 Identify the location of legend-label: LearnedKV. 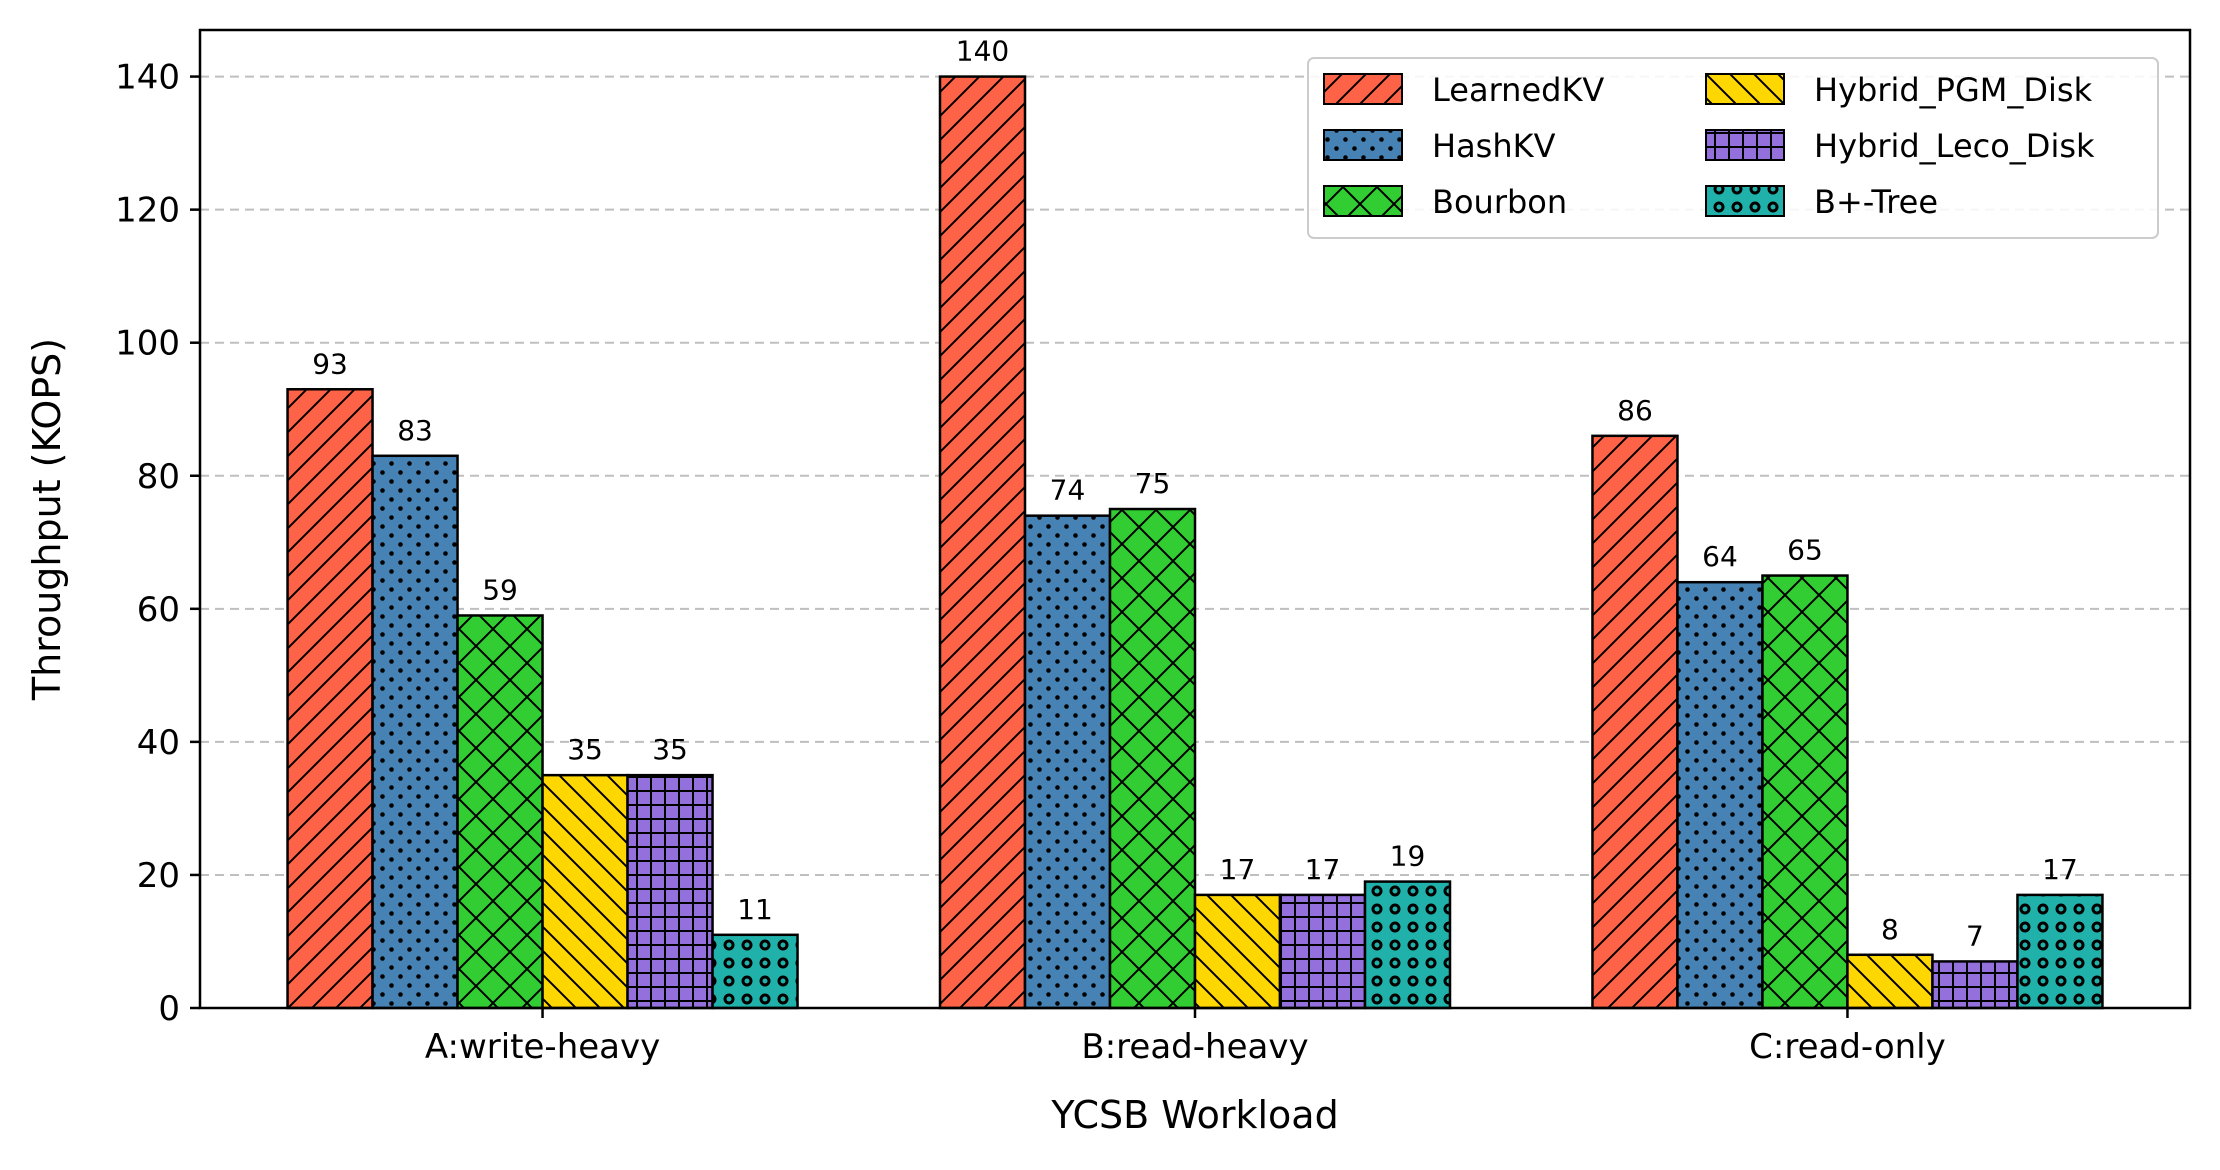
(1518, 90).